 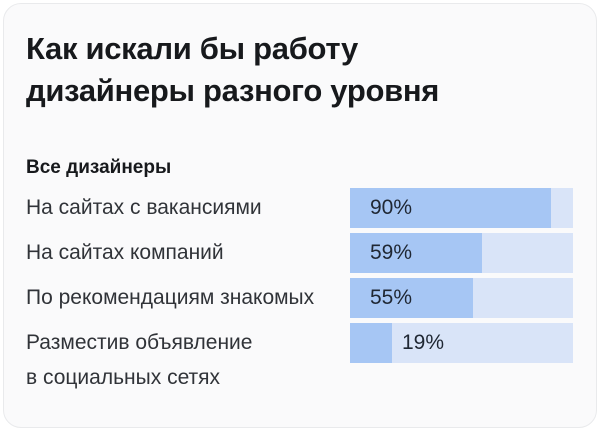 I want to click on chart-row: По рекомендациям знакомых 55%, so click(x=298, y=298).